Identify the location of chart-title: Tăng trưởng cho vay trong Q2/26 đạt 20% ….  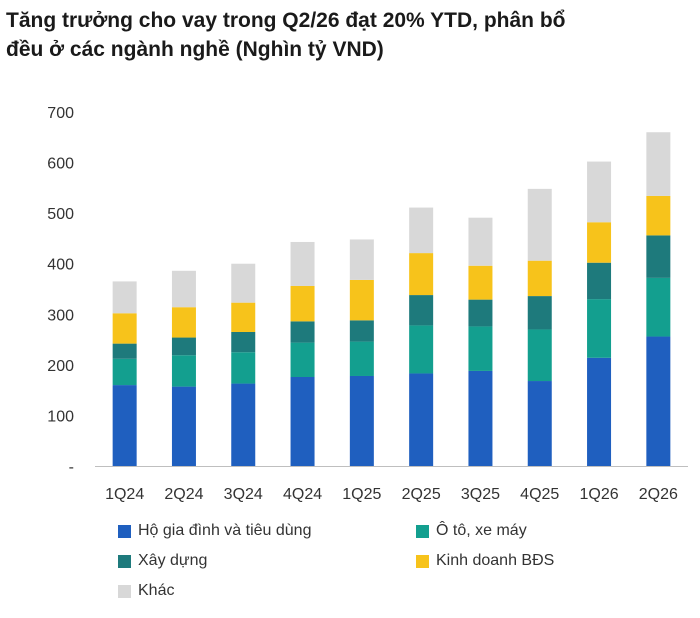
(351, 35).